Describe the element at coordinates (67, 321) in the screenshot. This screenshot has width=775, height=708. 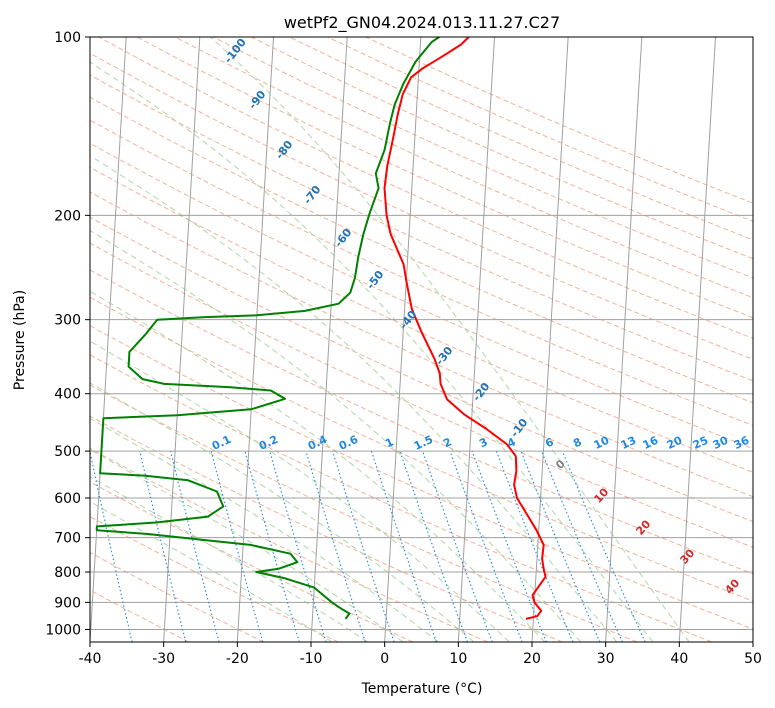
I see `y-tick-label: 300` at that location.